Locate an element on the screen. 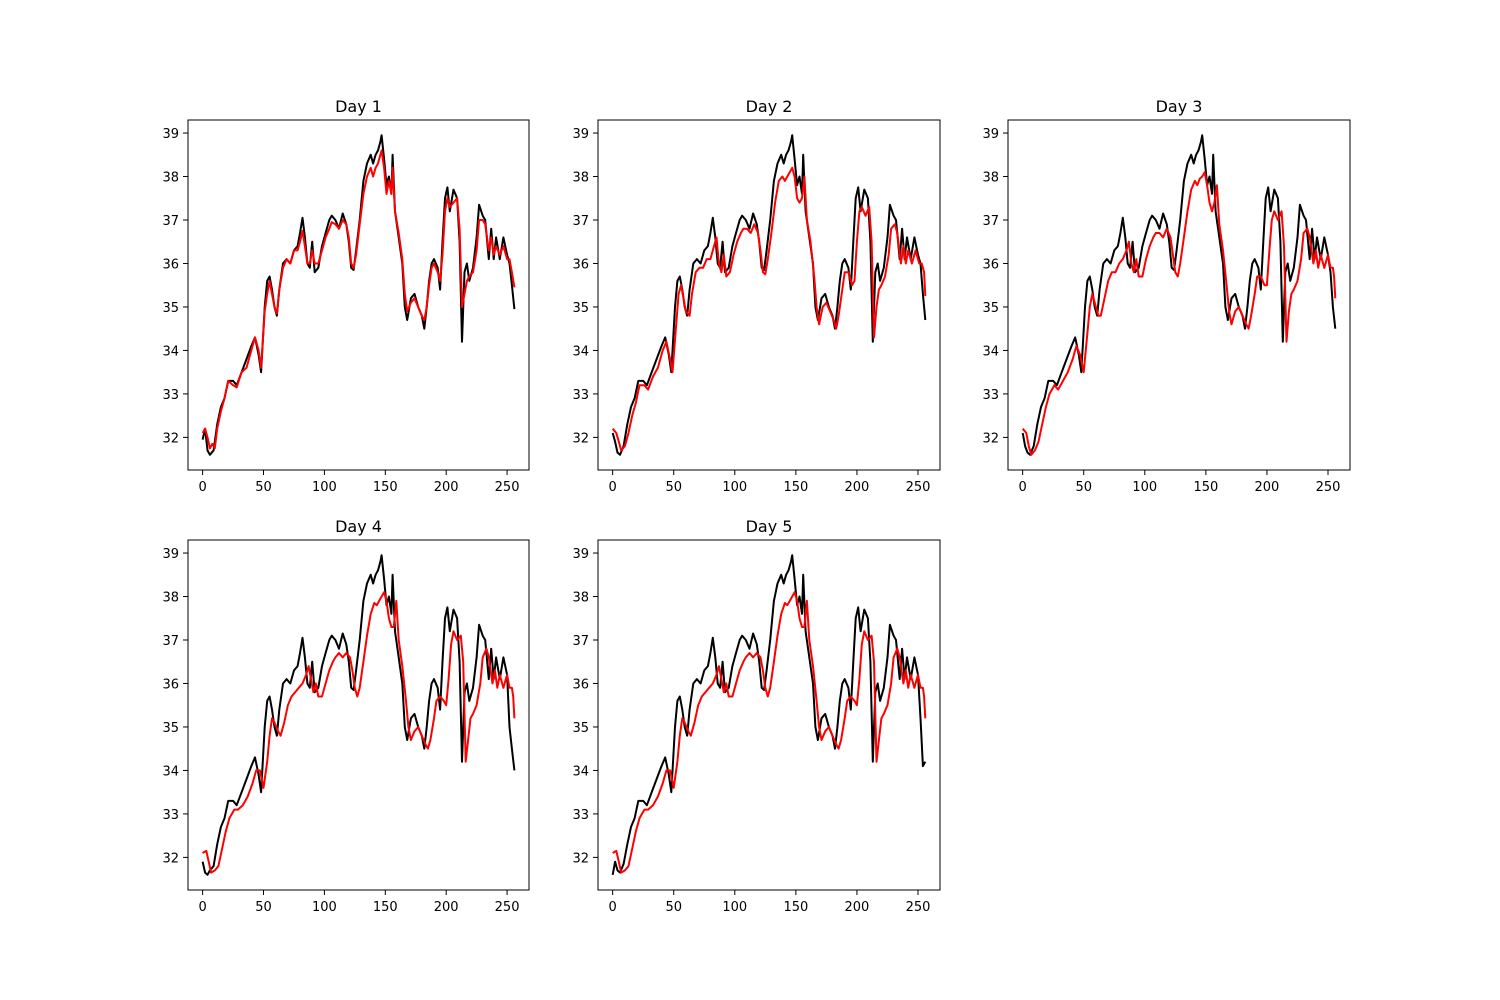  subplot-day-5: Day 5 0 50 100 150 200 250 32 33 34 35 36 37 38 39 is located at coordinates (756, 716).